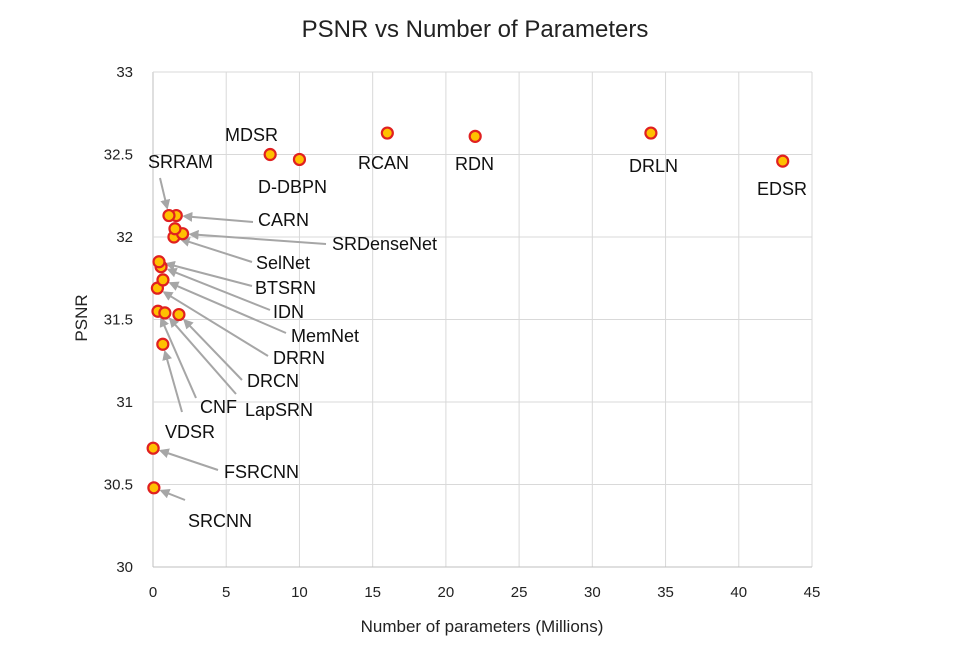 This screenshot has width=974, height=646. I want to click on y-tick-label: 31.5, so click(118, 320).